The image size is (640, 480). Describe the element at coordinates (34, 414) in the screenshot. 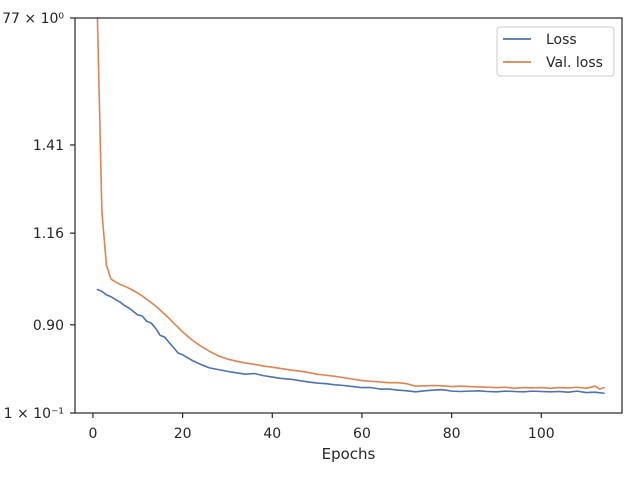

I see `y-tick-label: 1 × 10⁻¹` at that location.